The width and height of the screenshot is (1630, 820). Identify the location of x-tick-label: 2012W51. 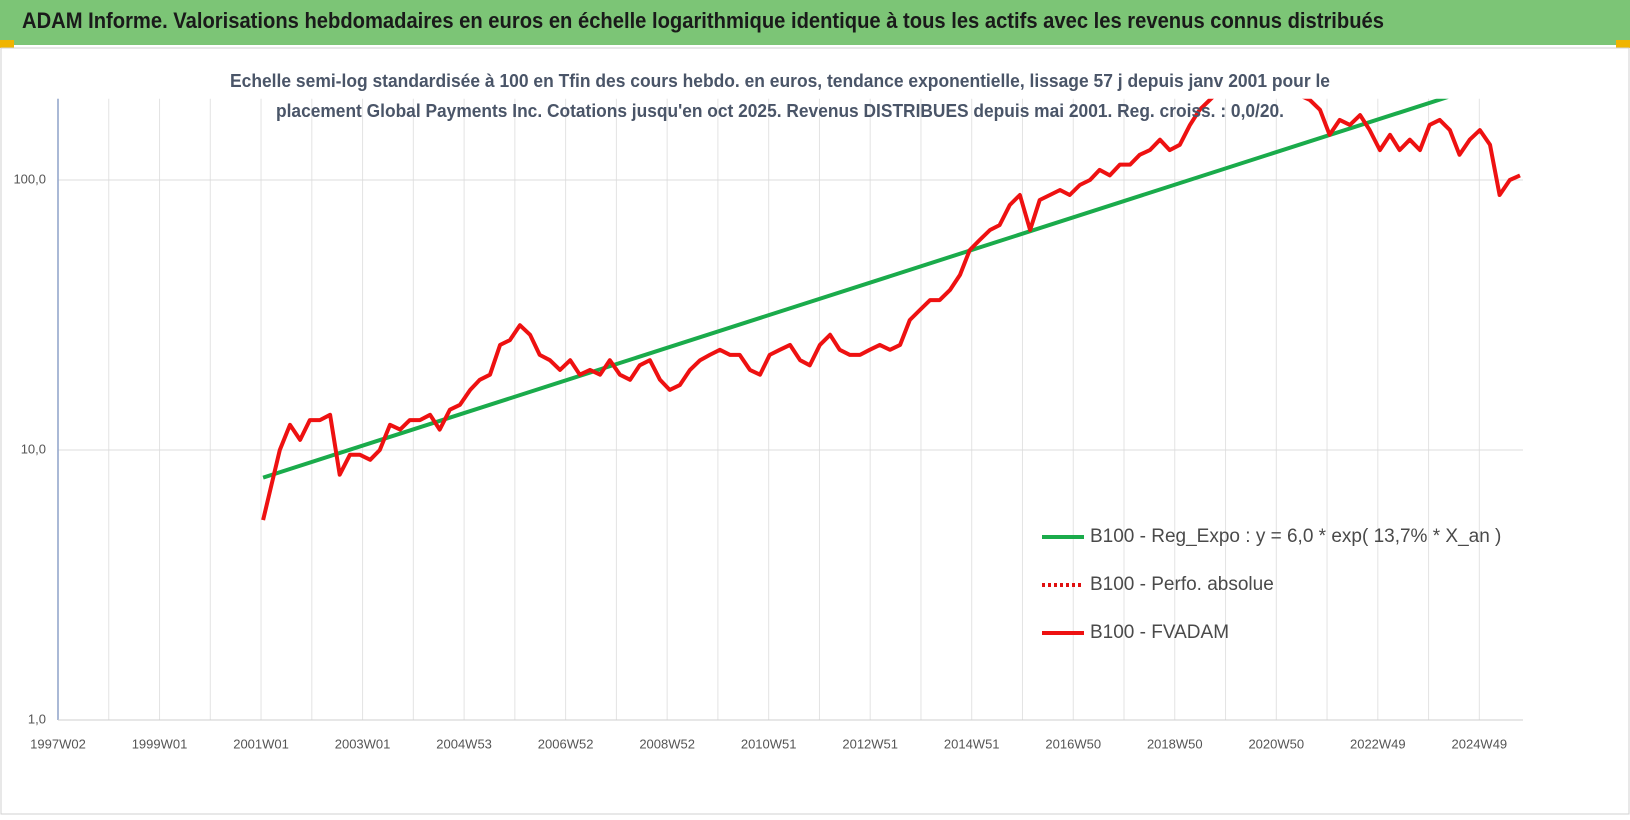
(870, 743).